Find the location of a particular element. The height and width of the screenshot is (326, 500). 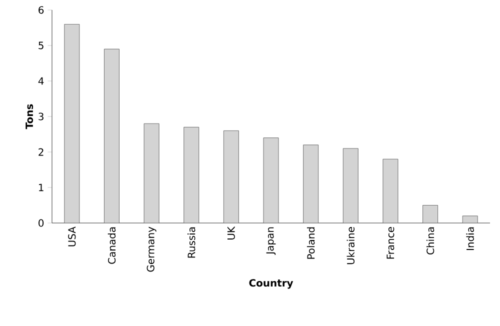

y-tick-label: 3 is located at coordinates (41, 116).